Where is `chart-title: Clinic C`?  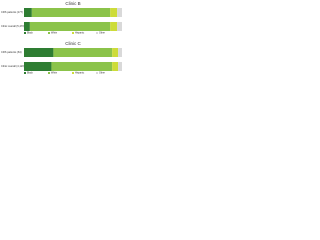 chart-title: Clinic C is located at coordinates (73, 43).